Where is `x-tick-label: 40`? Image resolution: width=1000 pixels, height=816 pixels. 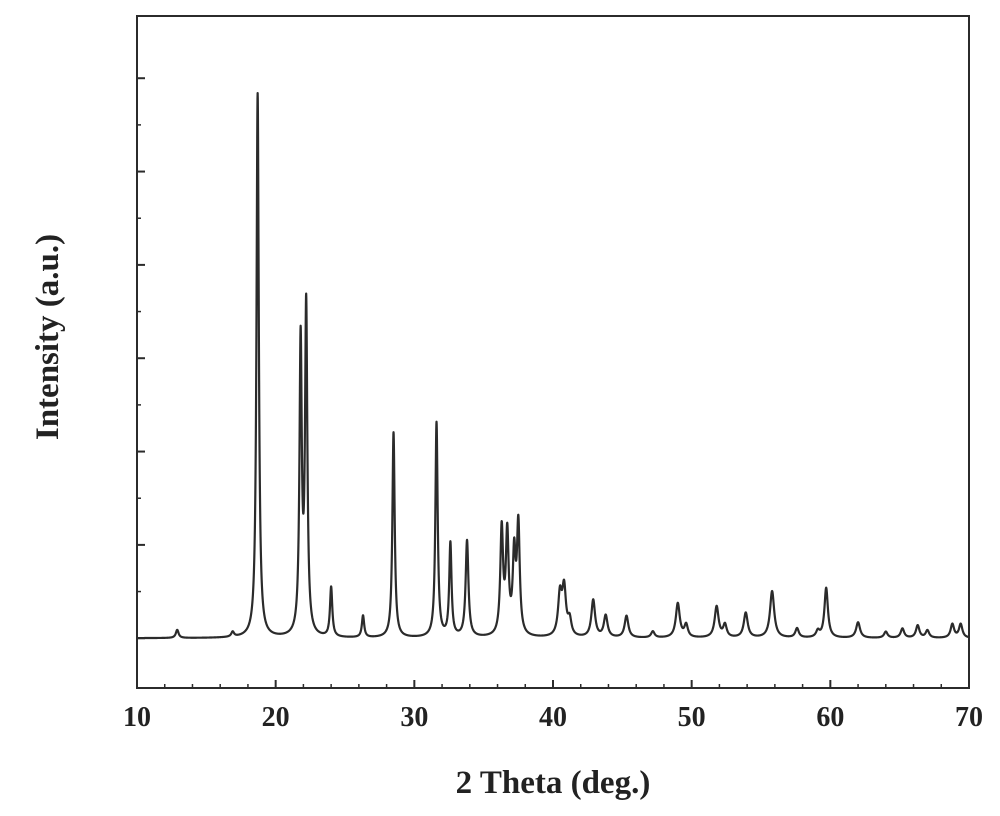
x-tick-label: 40 is located at coordinates (553, 717).